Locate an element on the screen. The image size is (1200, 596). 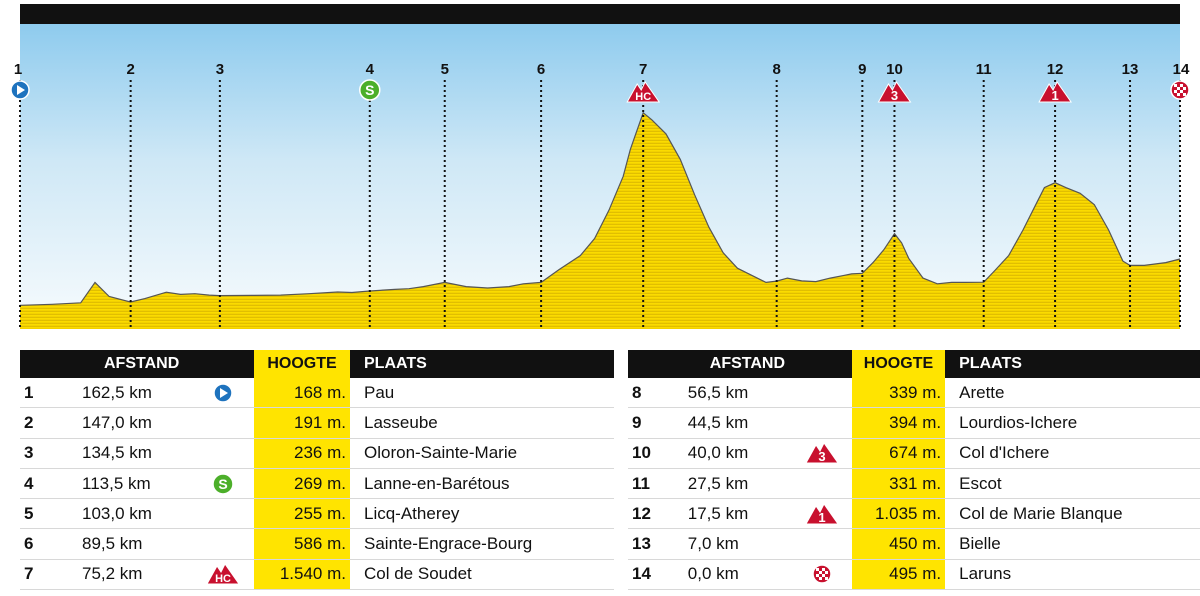
row-altitude: 586 m. is located at coordinates (302, 544).